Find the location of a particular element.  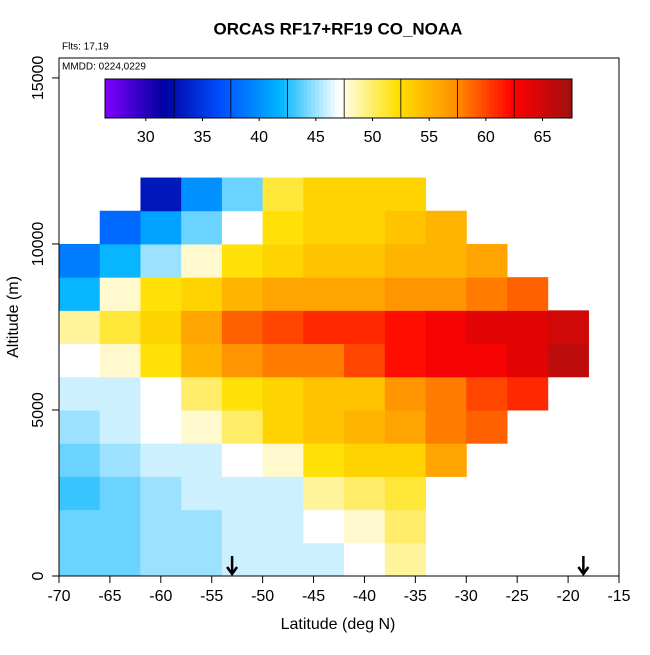

x-tick-label: -35 is located at coordinates (415, 596).